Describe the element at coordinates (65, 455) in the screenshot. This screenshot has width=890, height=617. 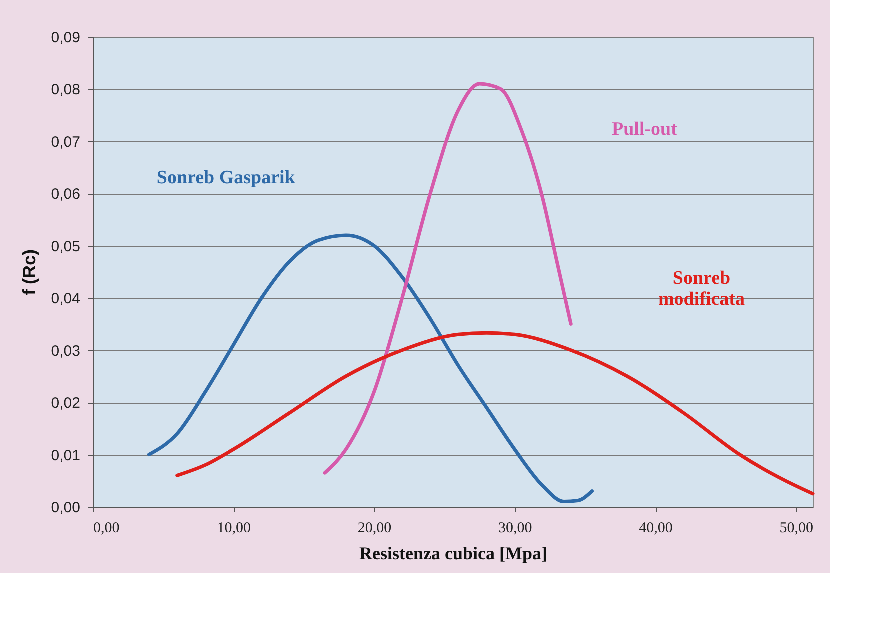
I see `y-tick-label: 0,01` at that location.